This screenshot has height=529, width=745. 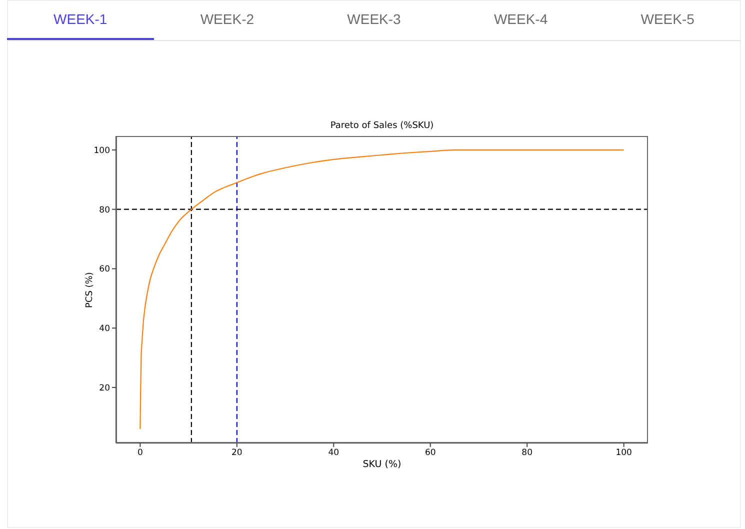 I want to click on y-tick-label: 40, so click(x=104, y=329).